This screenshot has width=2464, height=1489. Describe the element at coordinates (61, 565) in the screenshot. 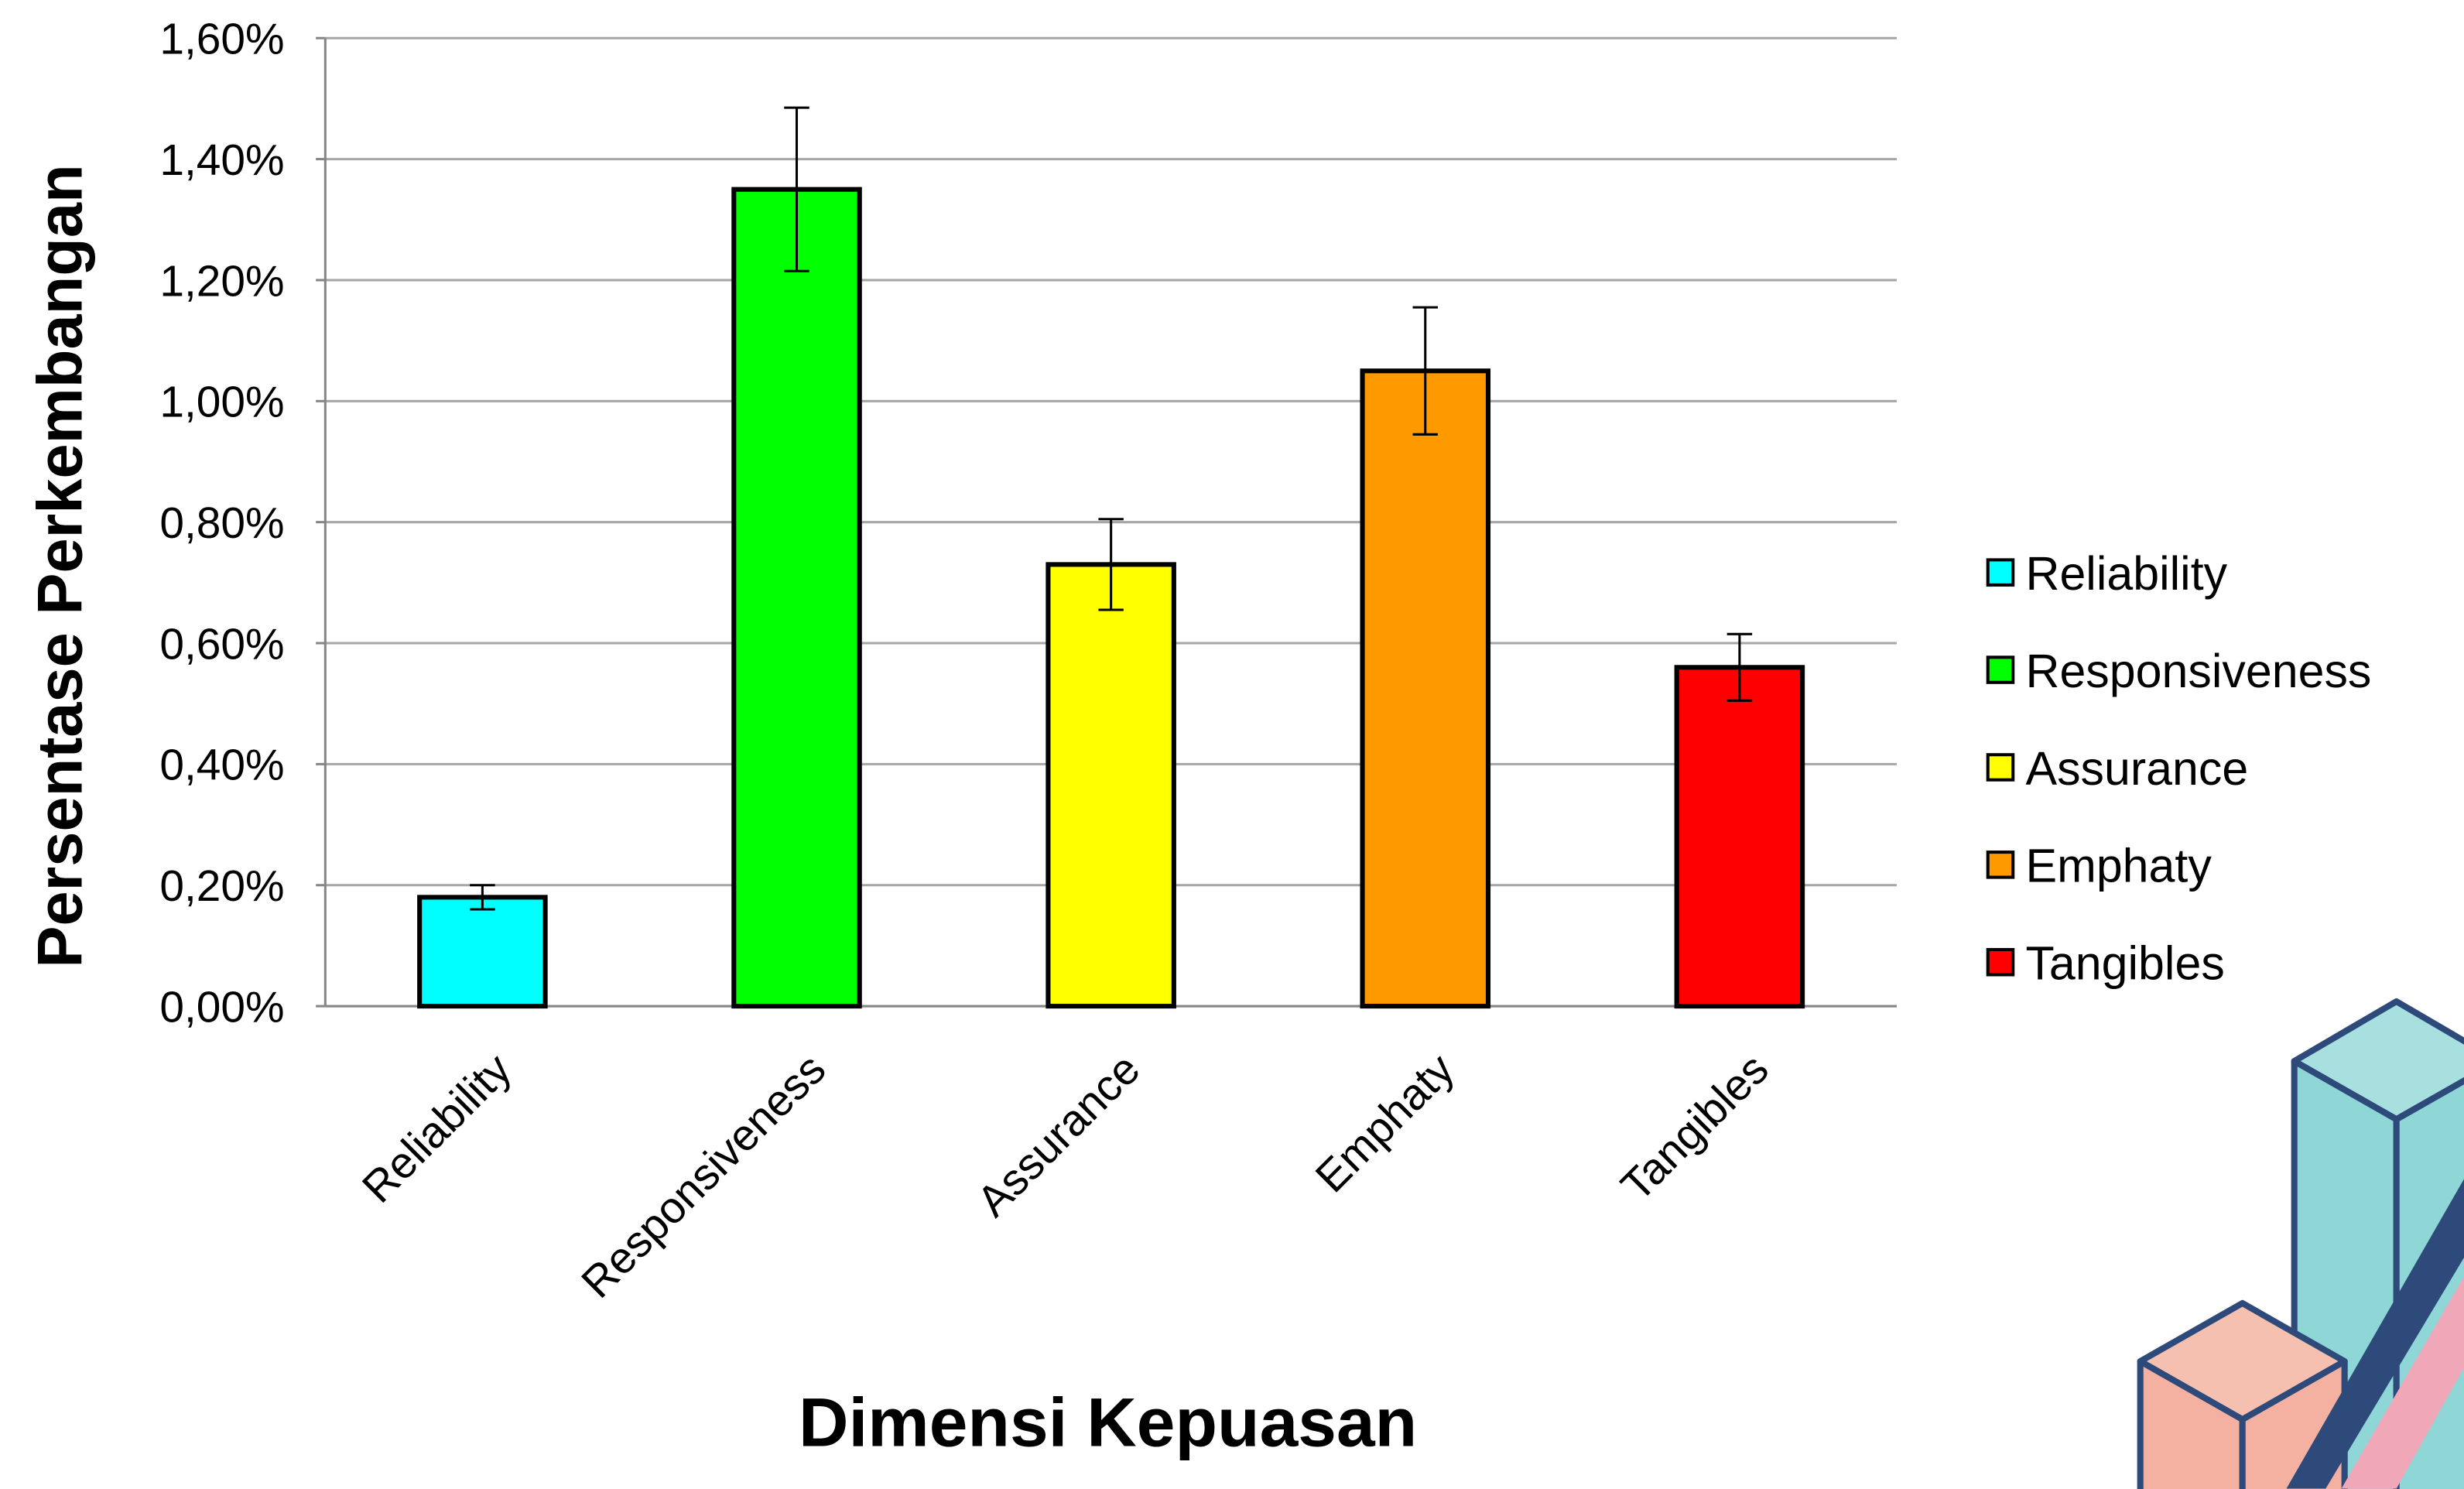

I see `y-axis-title: Persentase Perkembangan` at that location.